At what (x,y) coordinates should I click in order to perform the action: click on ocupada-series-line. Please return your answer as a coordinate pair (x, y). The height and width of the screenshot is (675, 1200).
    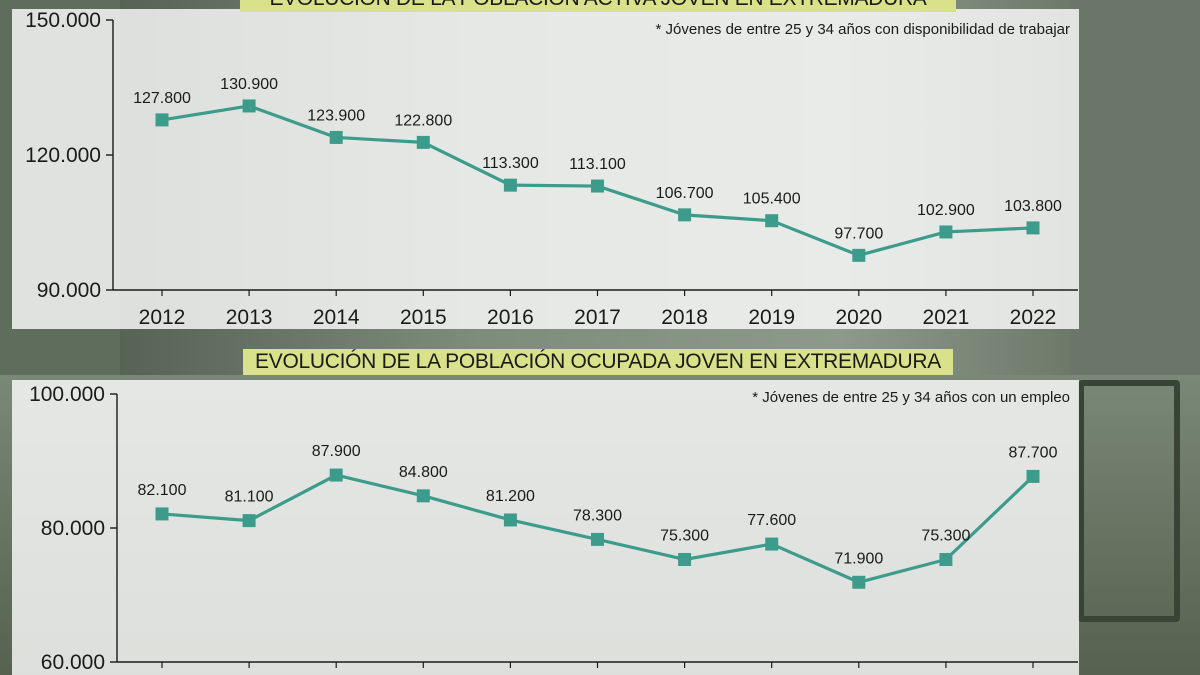
    Looking at the image, I should click on (598, 528).